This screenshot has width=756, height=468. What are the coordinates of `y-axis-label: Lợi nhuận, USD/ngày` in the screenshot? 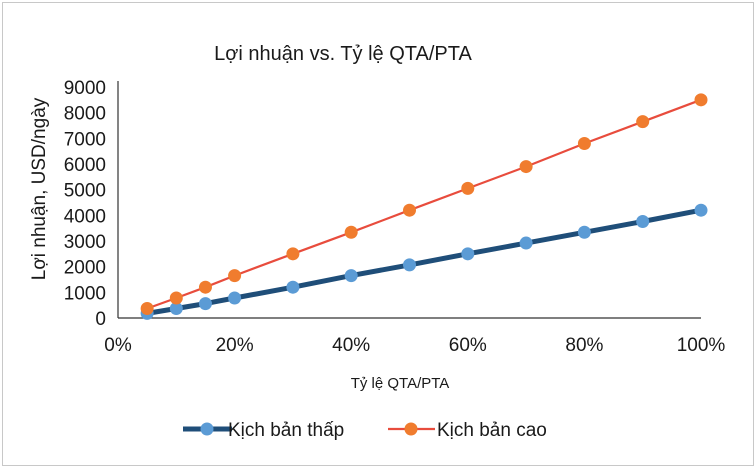 It's located at (39, 188).